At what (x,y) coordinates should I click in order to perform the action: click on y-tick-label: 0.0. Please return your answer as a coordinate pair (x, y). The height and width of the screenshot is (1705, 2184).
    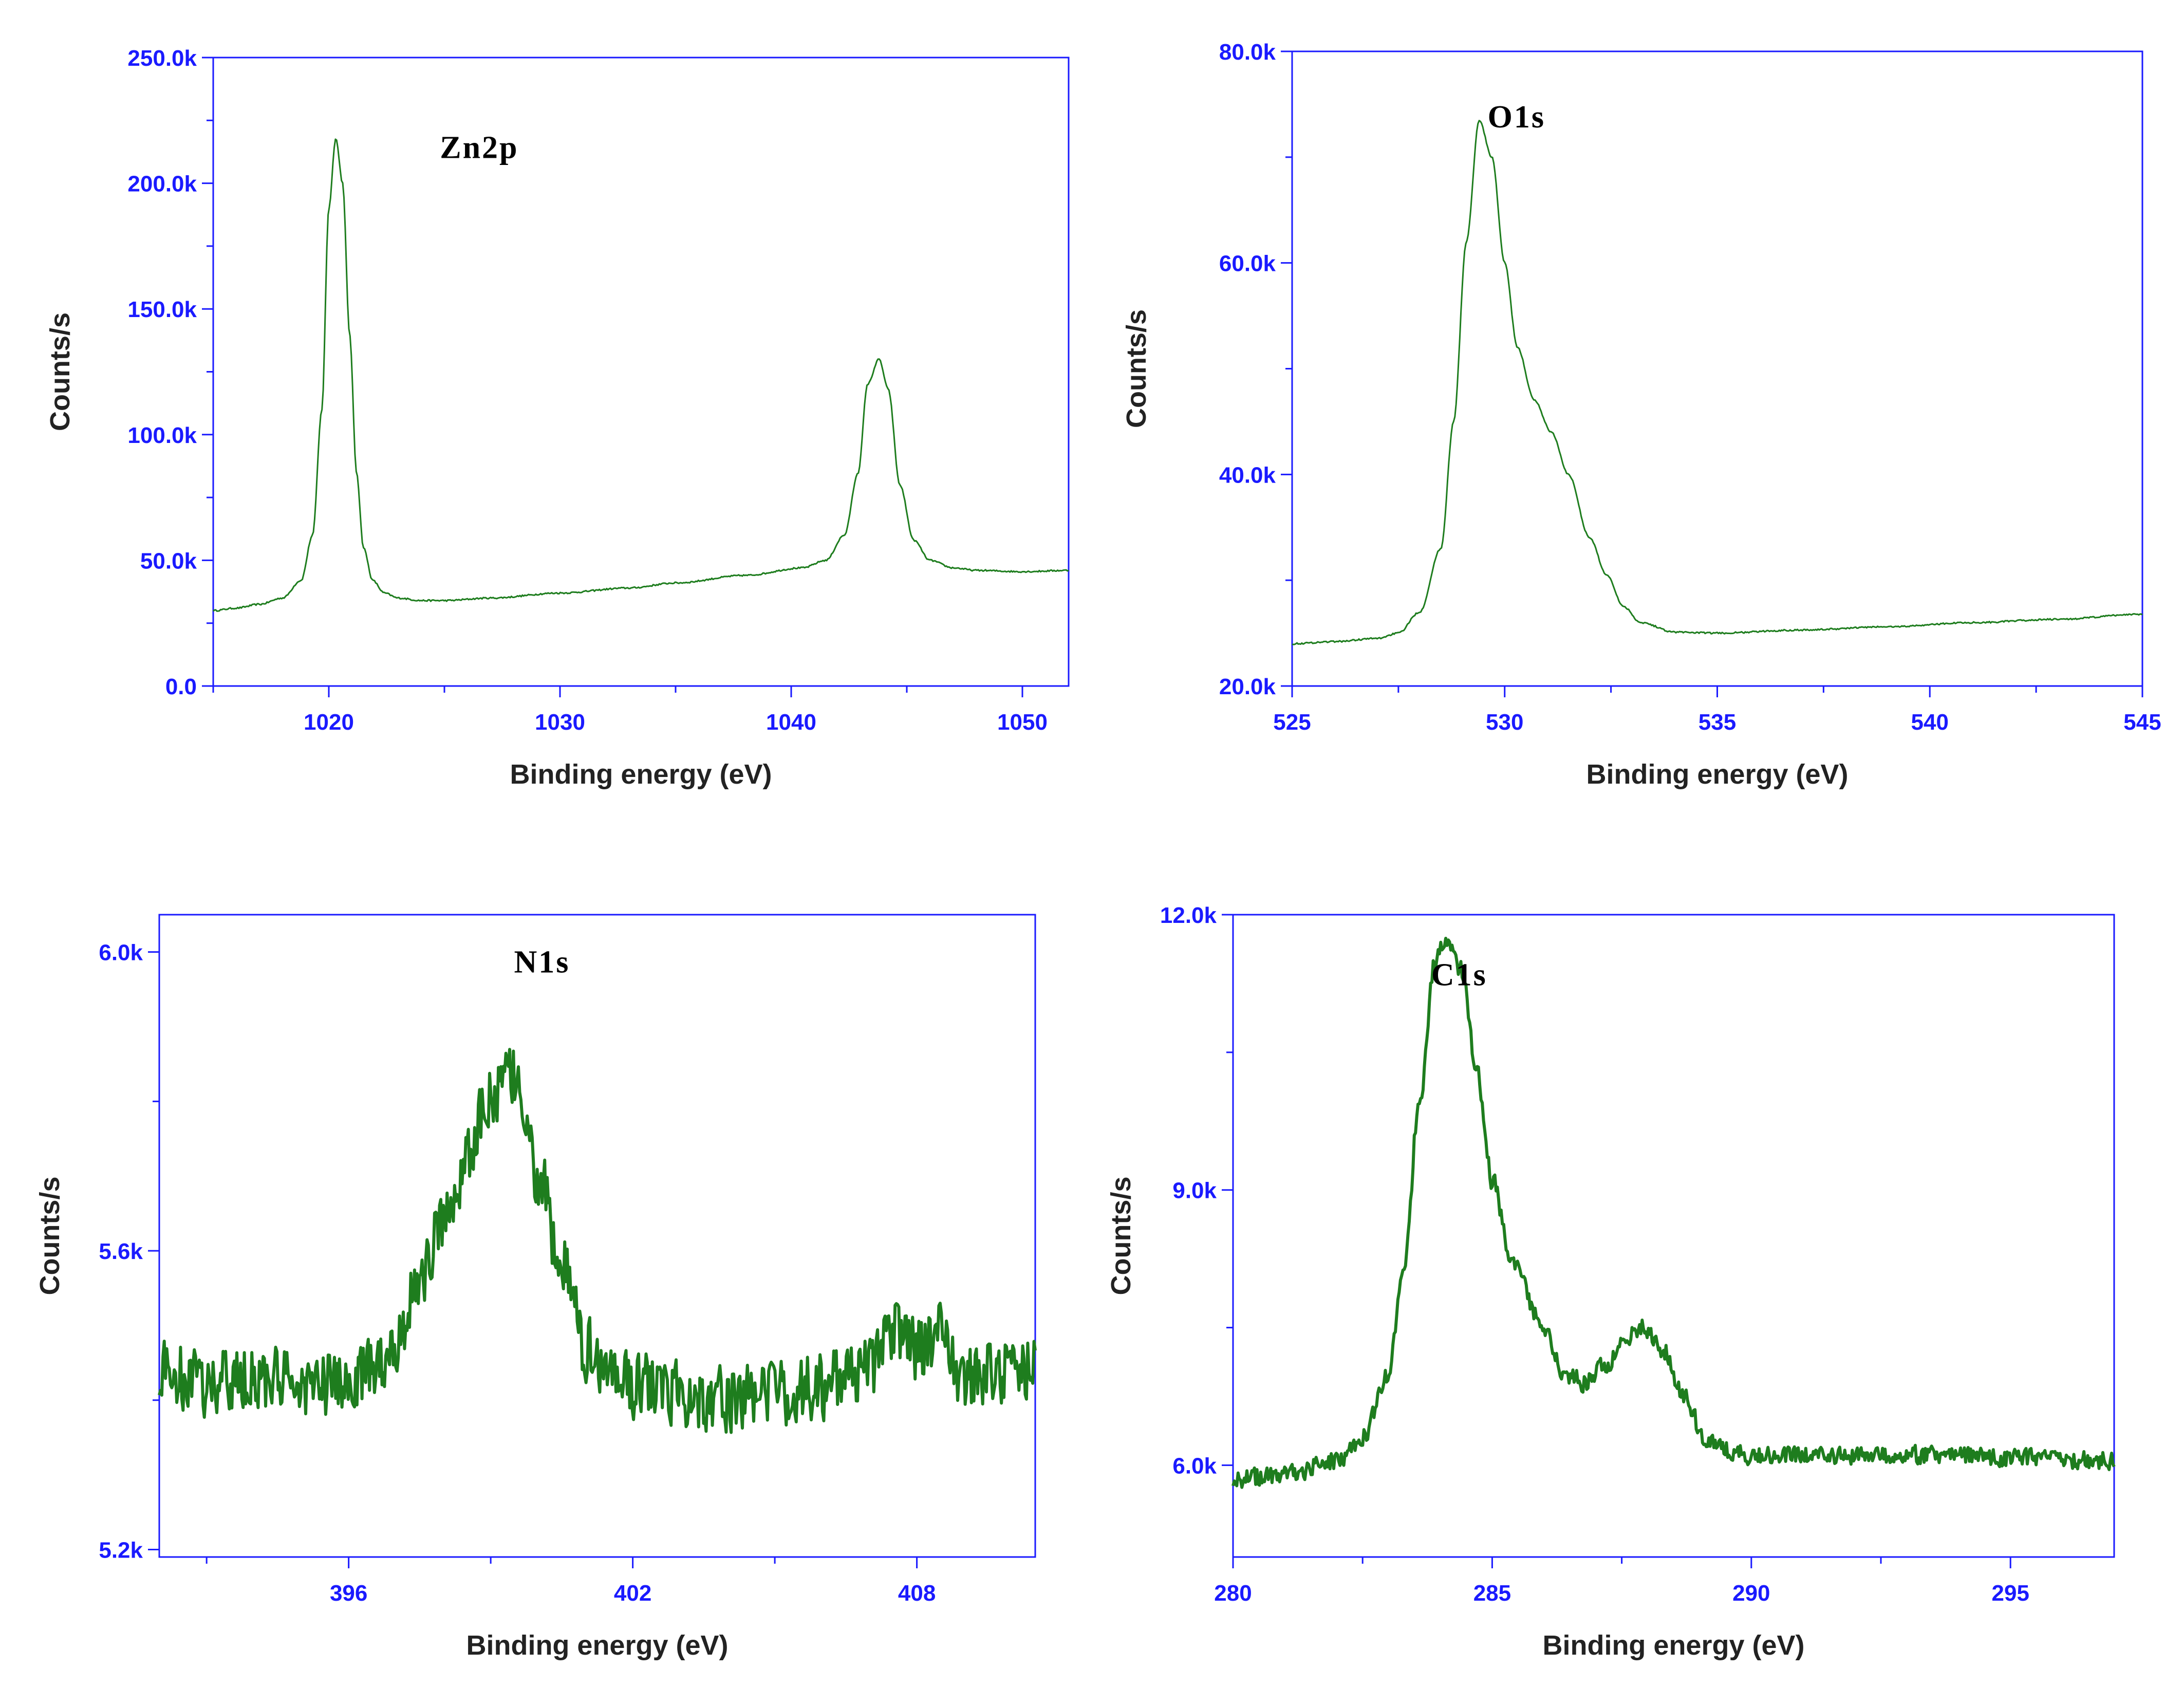
    Looking at the image, I should click on (181, 686).